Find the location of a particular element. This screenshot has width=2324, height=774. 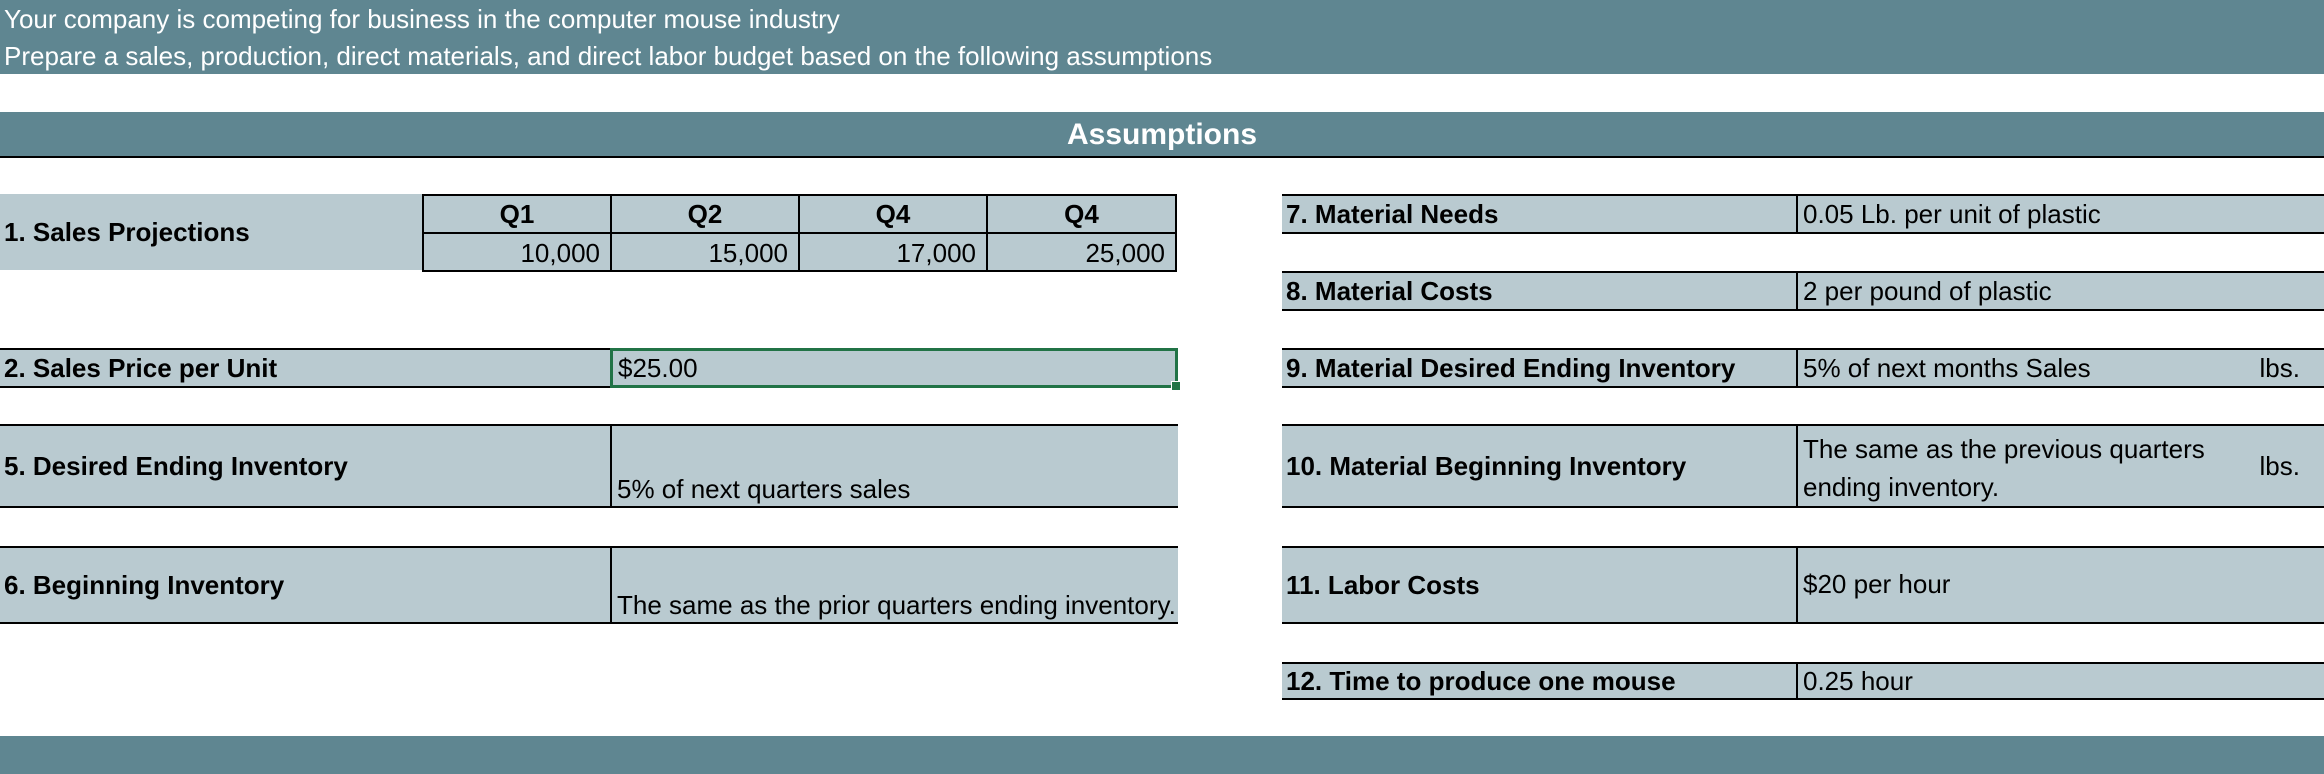

sales-price-label: 2. Sales Price per Unit is located at coordinates (305, 368).